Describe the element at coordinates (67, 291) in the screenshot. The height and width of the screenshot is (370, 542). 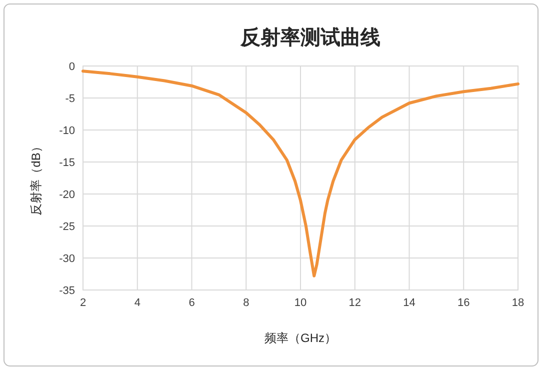
I see `y-tick-label: -35` at that location.